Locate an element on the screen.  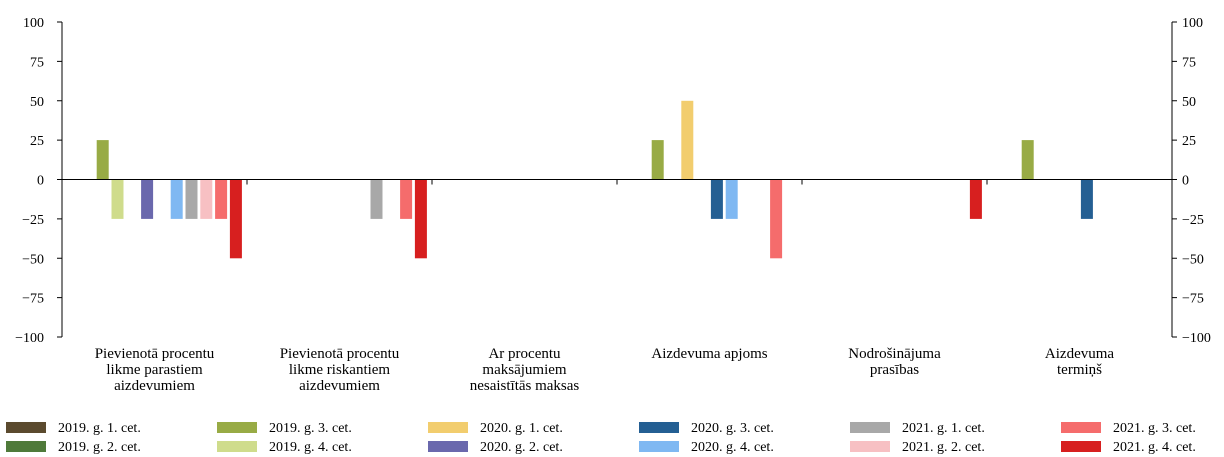
x-category-label: Nodrošinājuma prasības is located at coordinates (895, 362).